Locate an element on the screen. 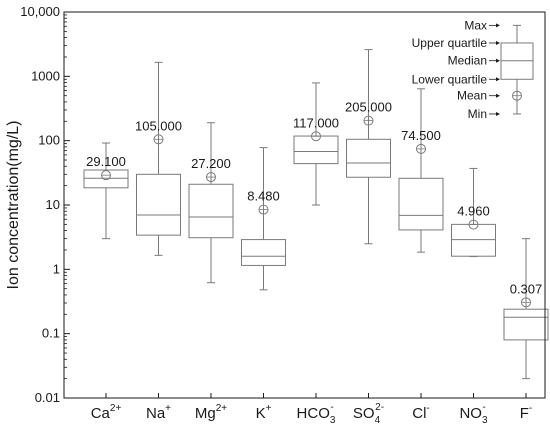 The height and width of the screenshot is (429, 550). category-base: Na is located at coordinates (156, 413).